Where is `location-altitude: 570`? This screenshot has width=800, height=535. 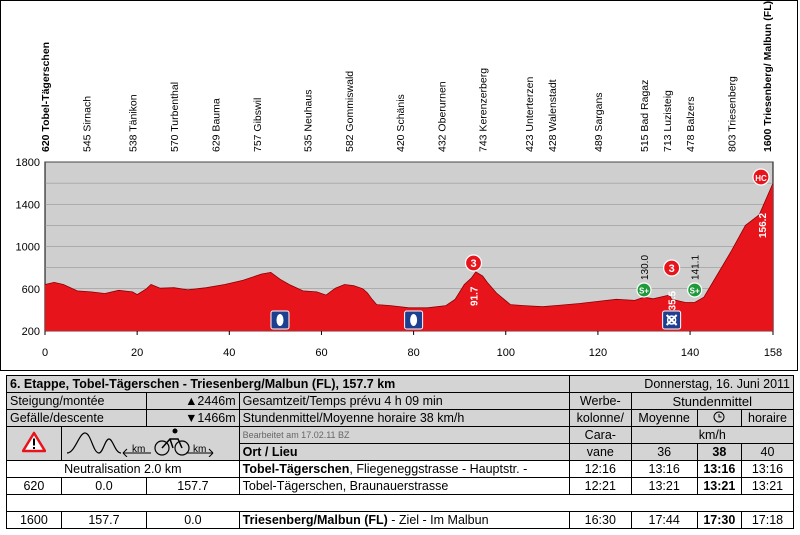 location-altitude: 570 is located at coordinates (175, 142).